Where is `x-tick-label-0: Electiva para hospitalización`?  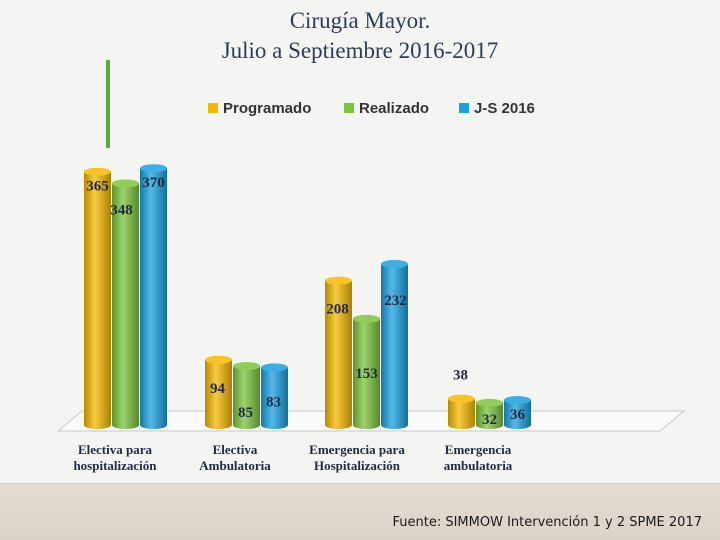
x-tick-label-0: Electiva para hospitalización is located at coordinates (115, 457).